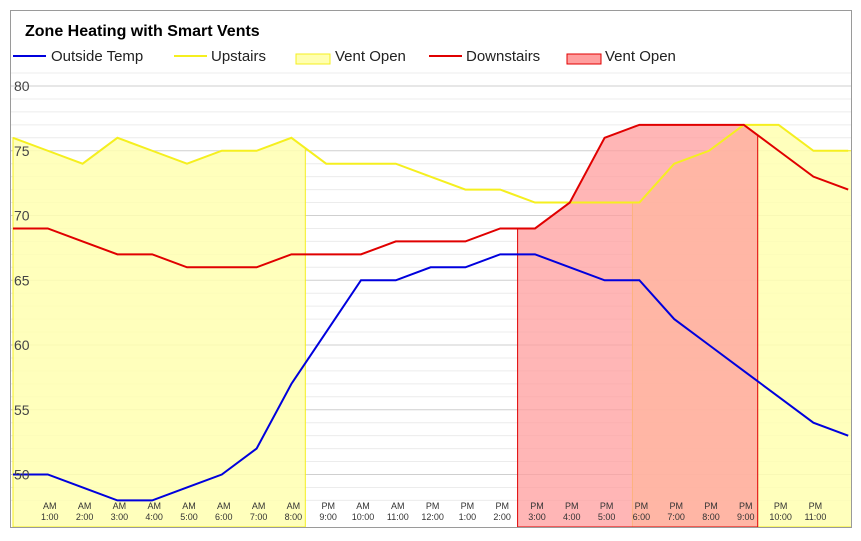 Image resolution: width=861 pixels, height=541 pixels. What do you see at coordinates (430, 163) in the screenshot?
I see `series-line-upstairs` at bounding box center [430, 163].